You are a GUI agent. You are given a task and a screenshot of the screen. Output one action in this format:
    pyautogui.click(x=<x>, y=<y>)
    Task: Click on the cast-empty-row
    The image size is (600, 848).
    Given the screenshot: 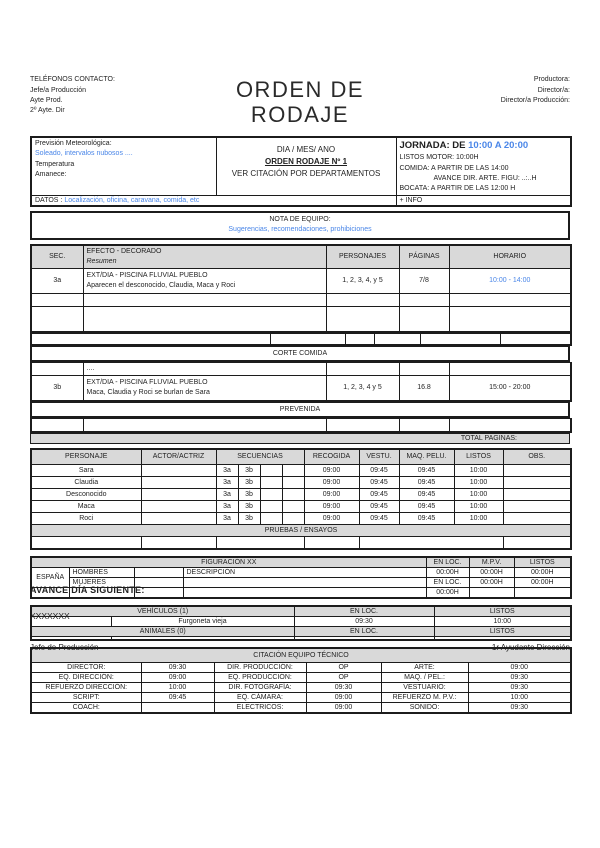 What is the action you would take?
    pyautogui.click(x=301, y=542)
    